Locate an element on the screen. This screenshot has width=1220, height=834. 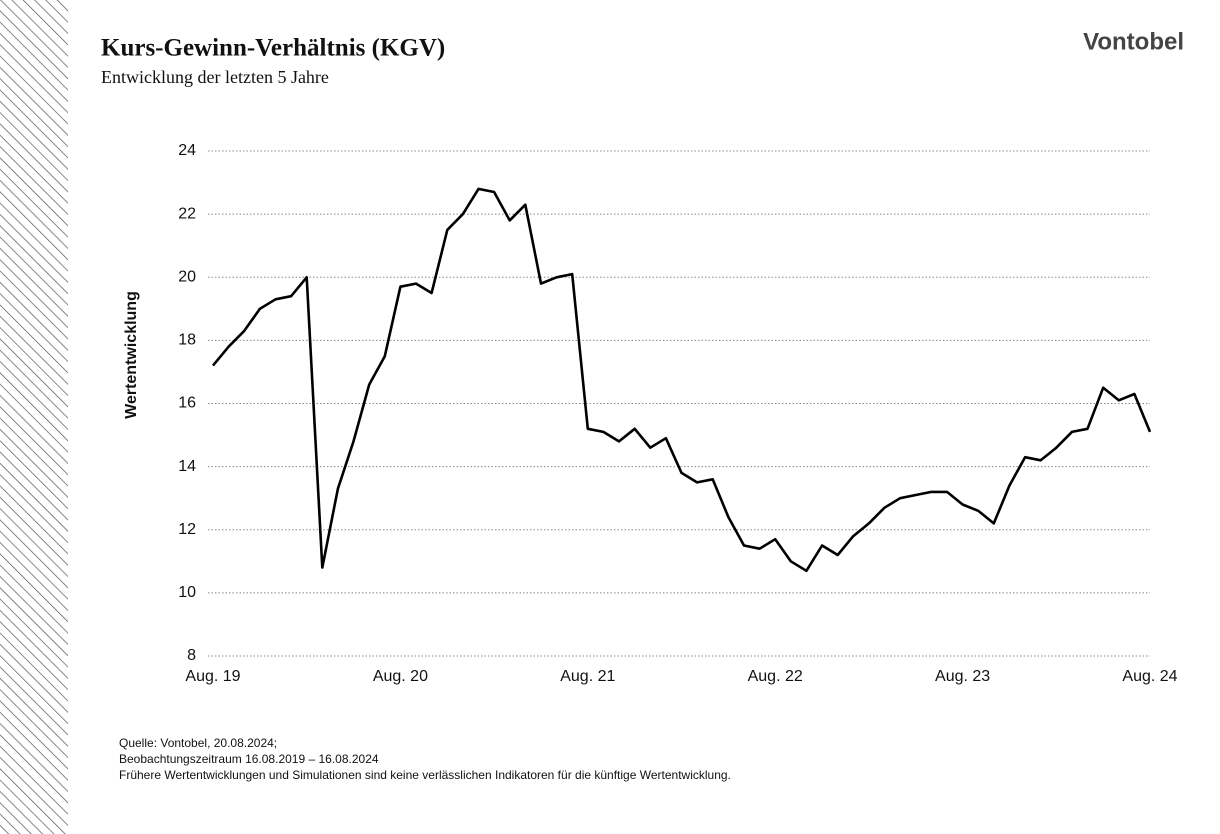
x-tick-label: Aug. 20 is located at coordinates (400, 676).